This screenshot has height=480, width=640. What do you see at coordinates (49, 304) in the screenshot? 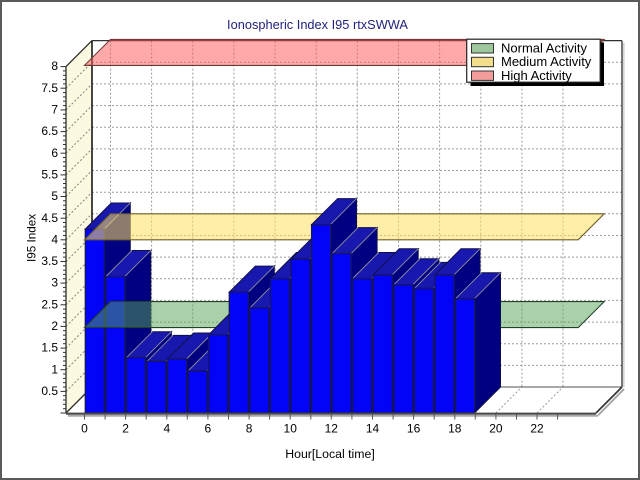
I see `svg-text: 2.5` at bounding box center [49, 304].